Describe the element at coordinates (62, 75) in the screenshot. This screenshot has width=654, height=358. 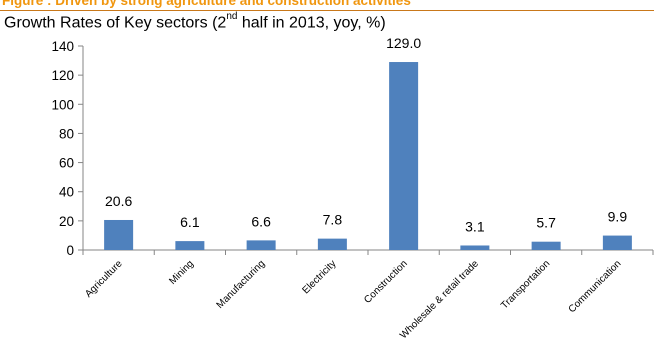
I see `y-tick-label: 120` at that location.